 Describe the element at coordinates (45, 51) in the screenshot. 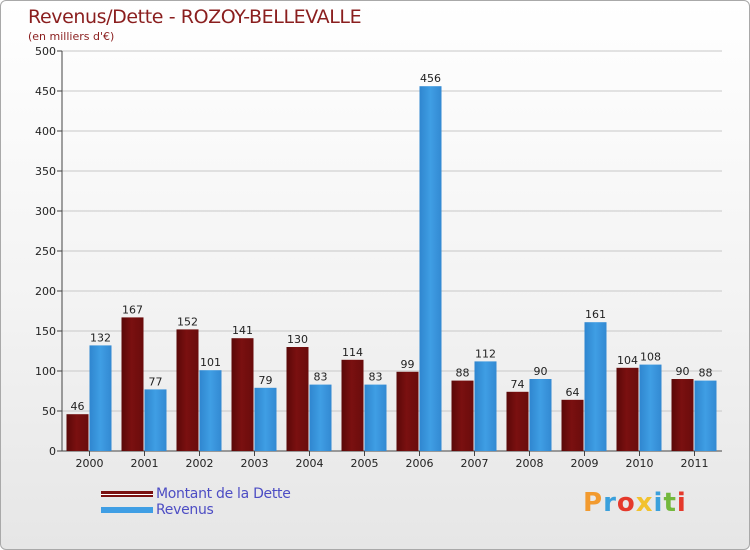

I see `y-tick-label: 500` at that location.